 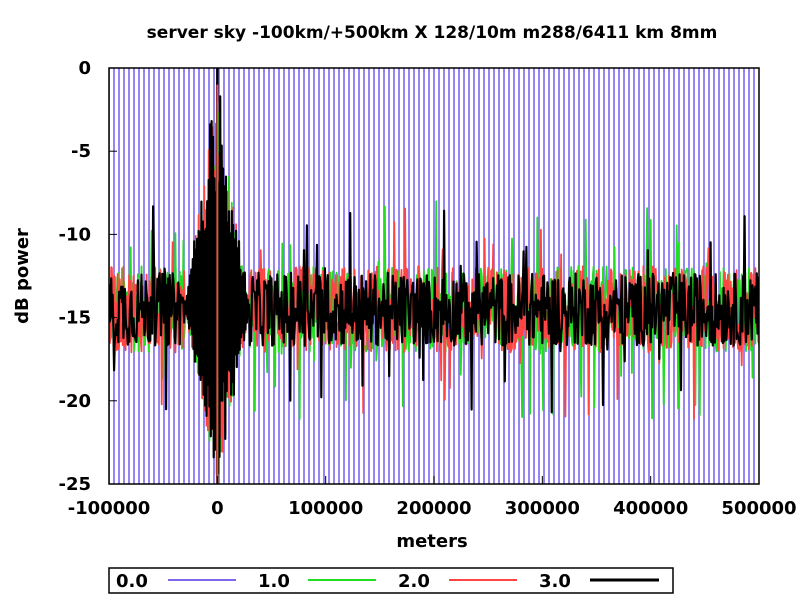 What do you see at coordinates (74, 318) in the screenshot?
I see `y-tick-label: -15` at bounding box center [74, 318].